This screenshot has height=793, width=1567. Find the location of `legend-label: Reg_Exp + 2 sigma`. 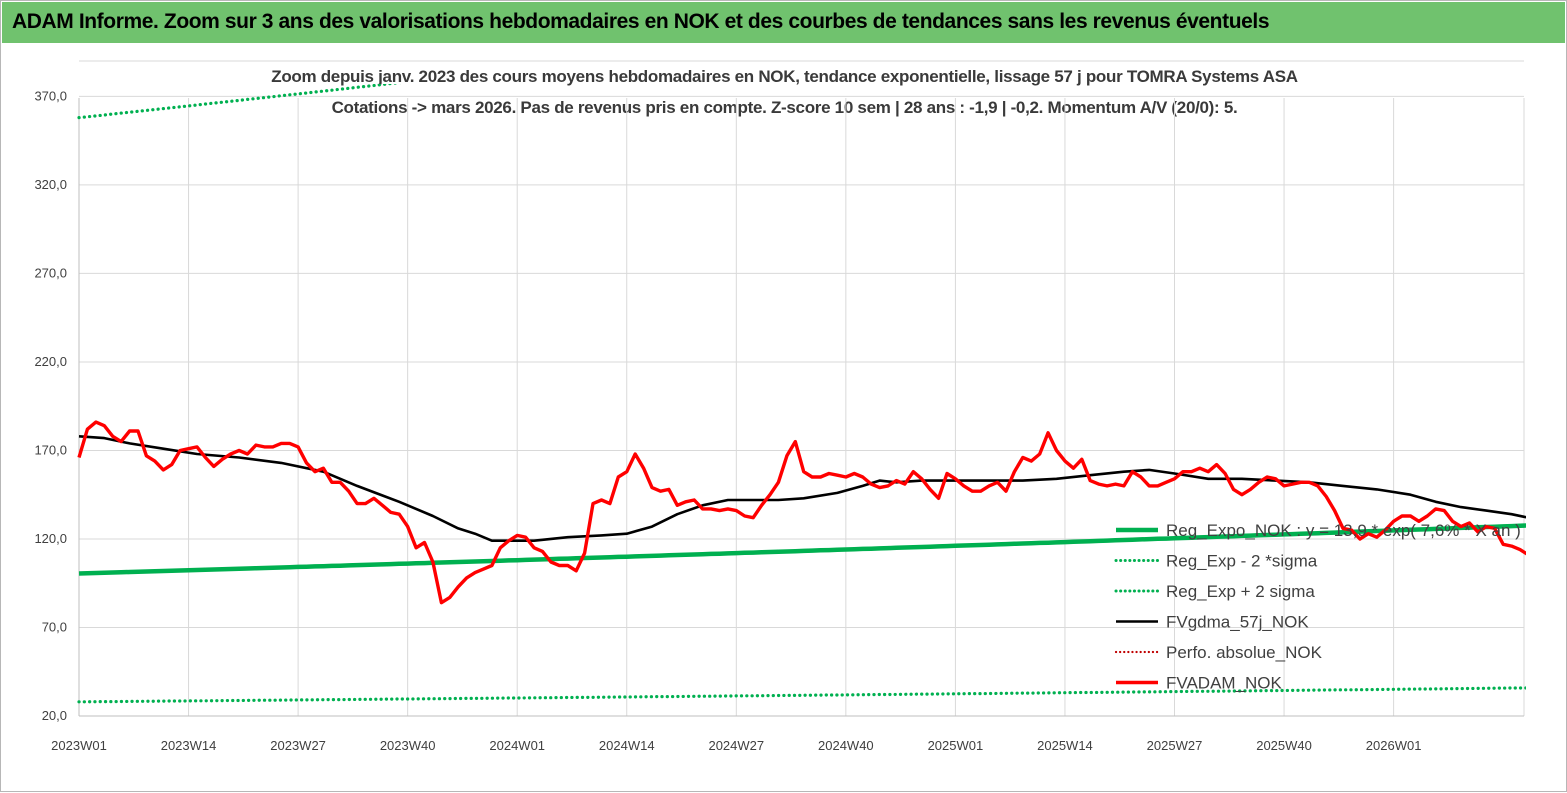

legend-label: Reg_Exp + 2 sigma is located at coordinates (1240, 591).